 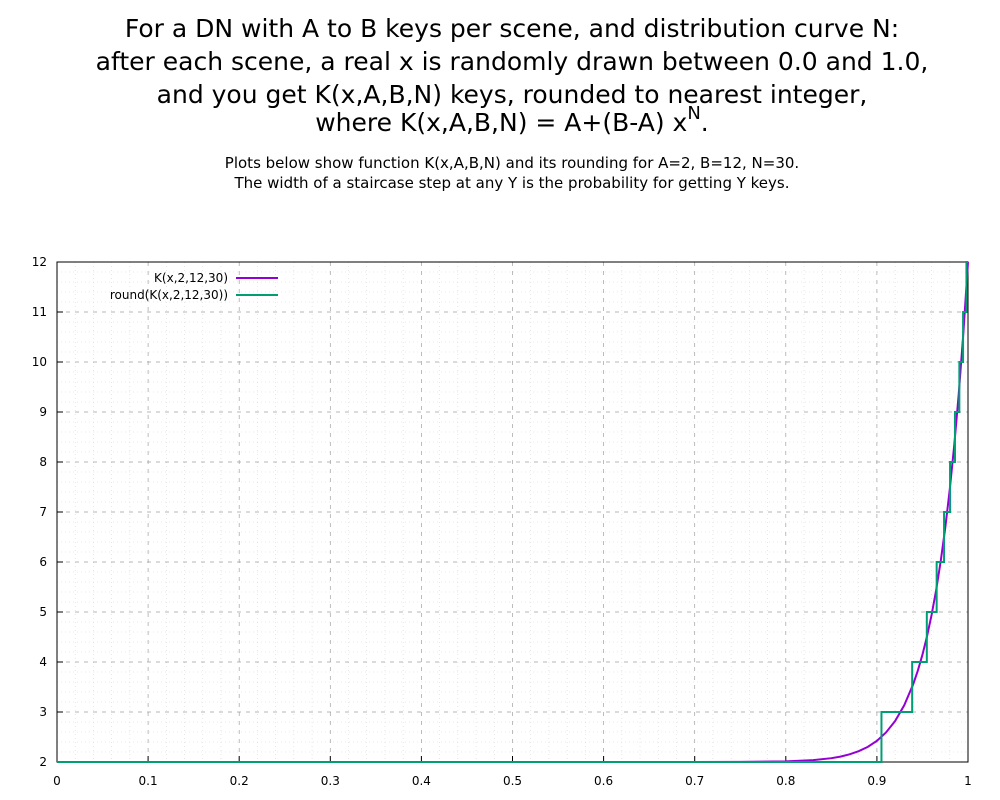 I want to click on x-tick-label: 0, so click(x=57, y=781).